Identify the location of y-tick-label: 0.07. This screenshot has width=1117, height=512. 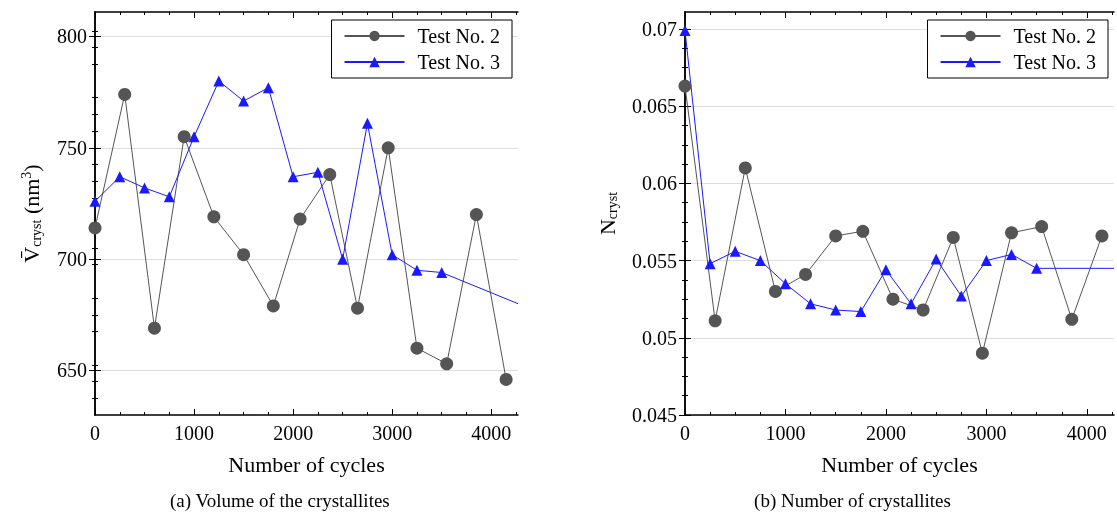
(659, 28).